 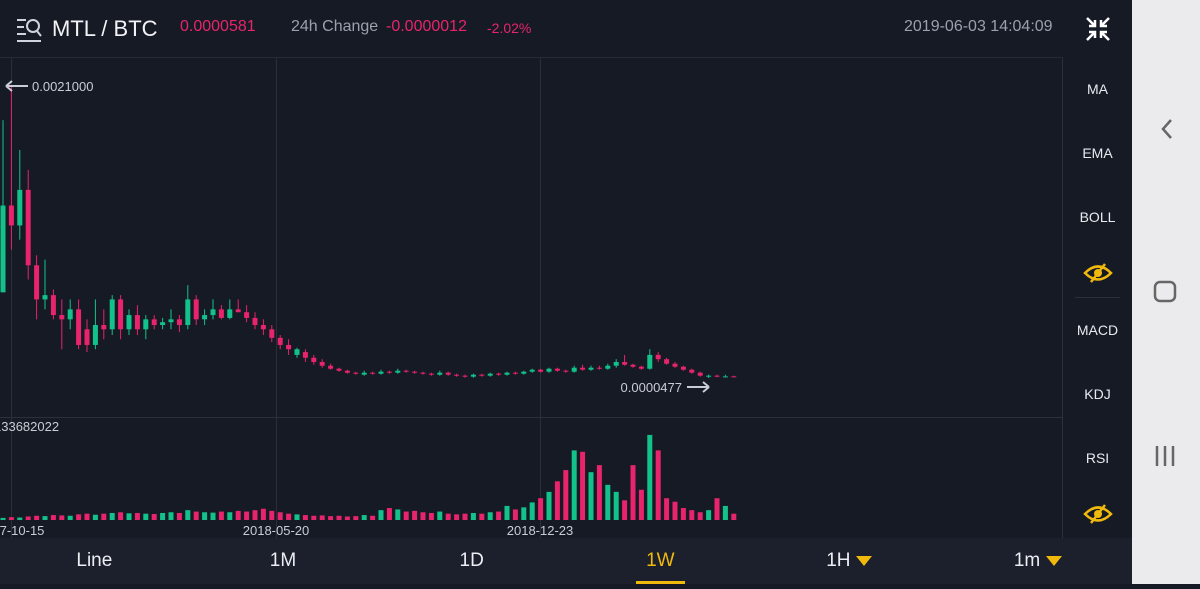 I want to click on tab-label: 1W, so click(x=660, y=560).